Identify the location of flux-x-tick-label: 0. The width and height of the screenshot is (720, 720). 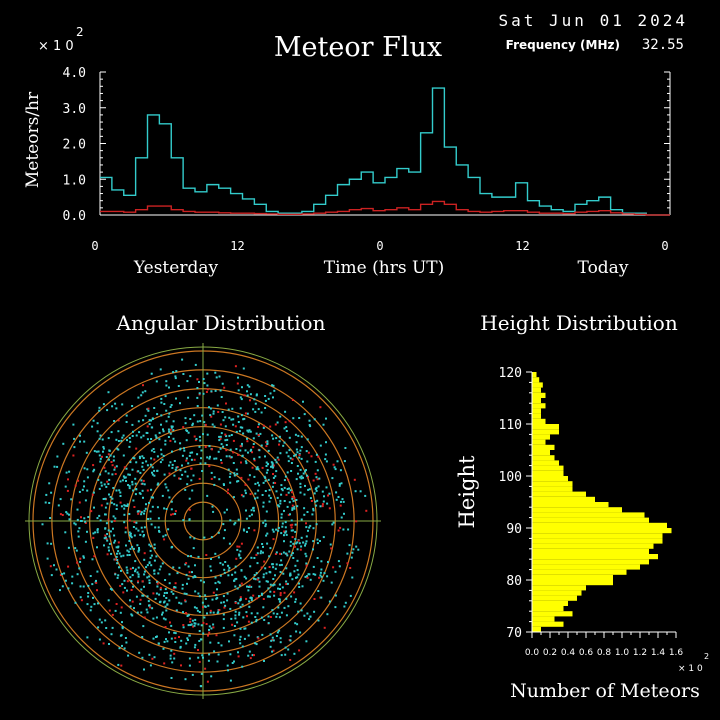
(664, 246).